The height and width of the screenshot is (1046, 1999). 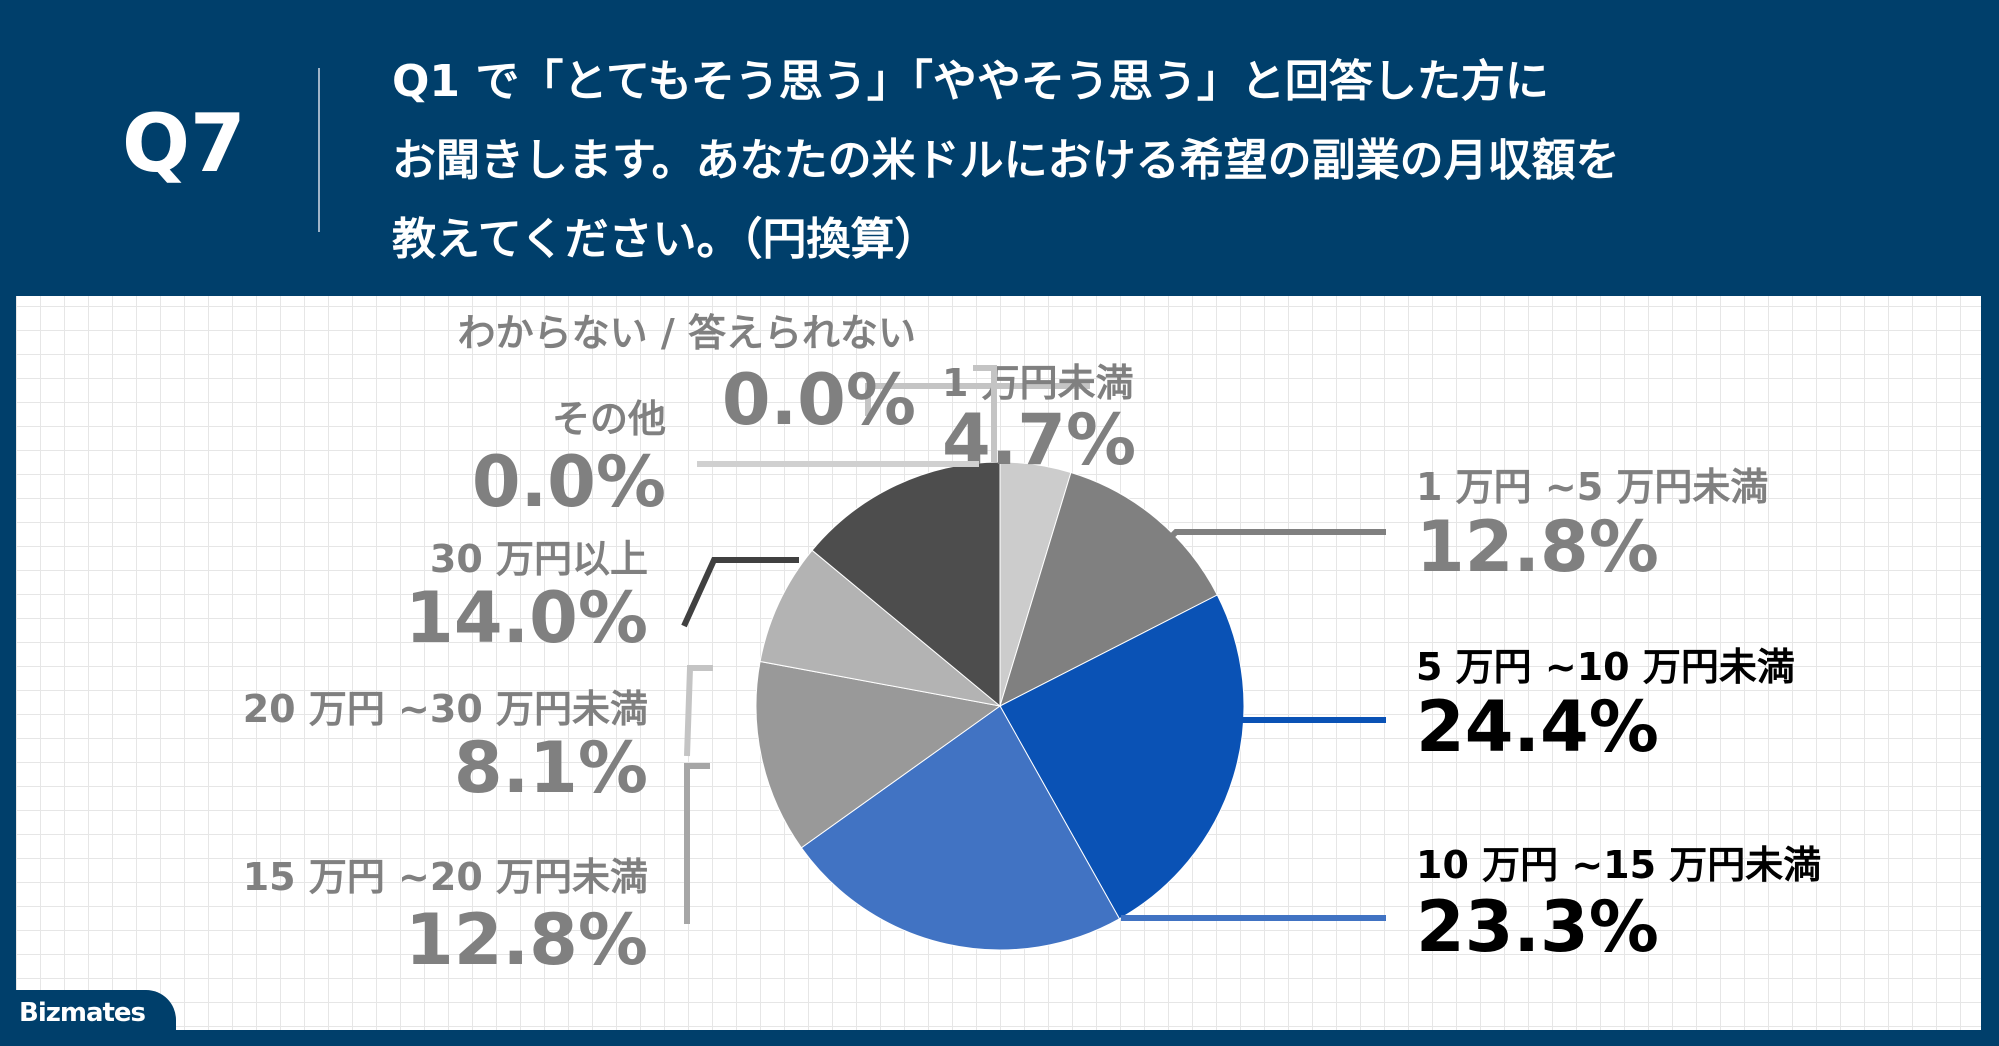 I want to click on slice-label: 1 万円 ~5 万円未満, so click(x=1592, y=487).